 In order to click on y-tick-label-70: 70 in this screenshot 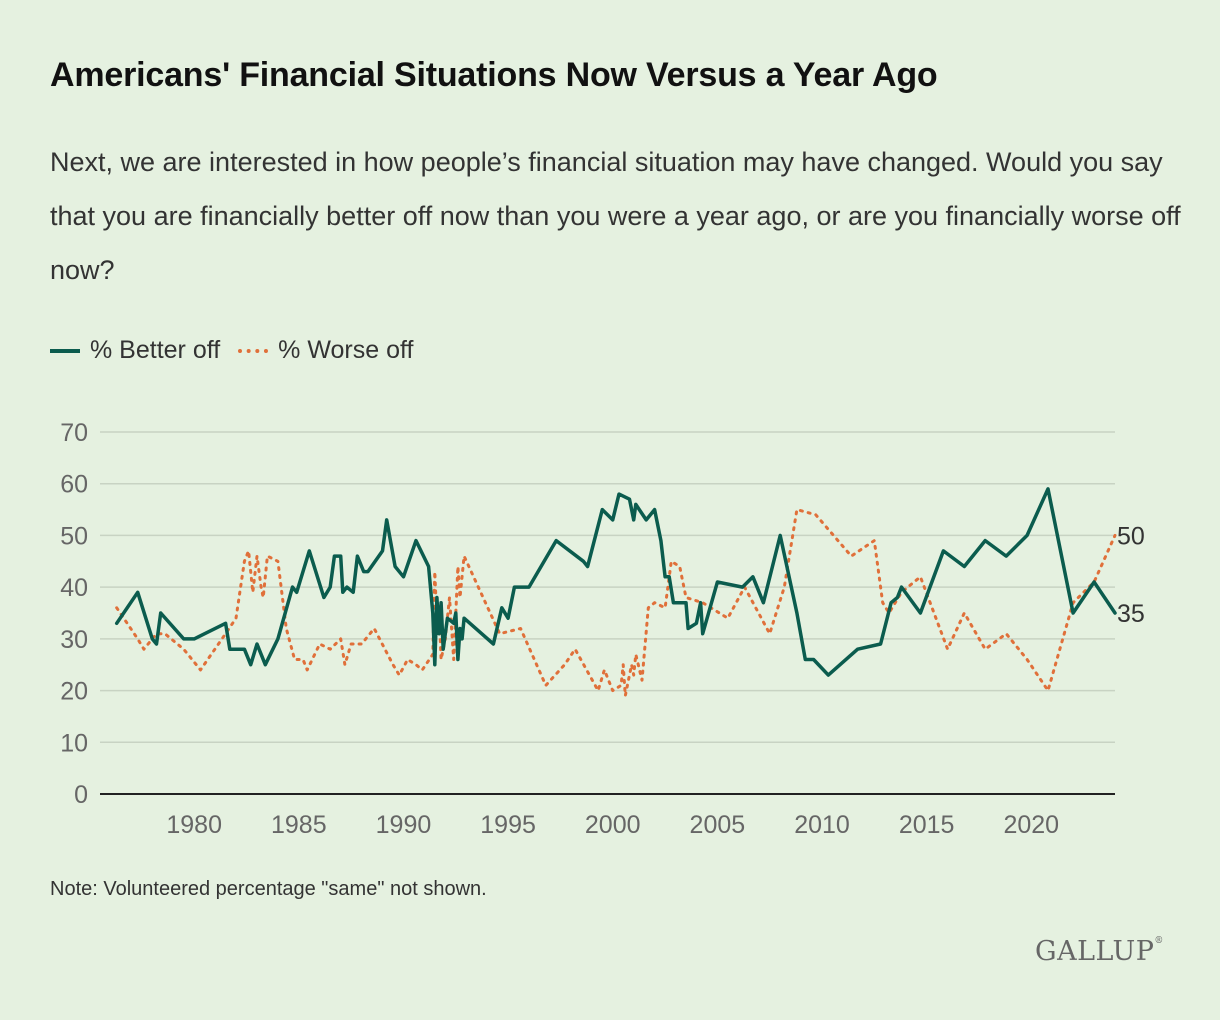, I will do `click(74, 433)`.